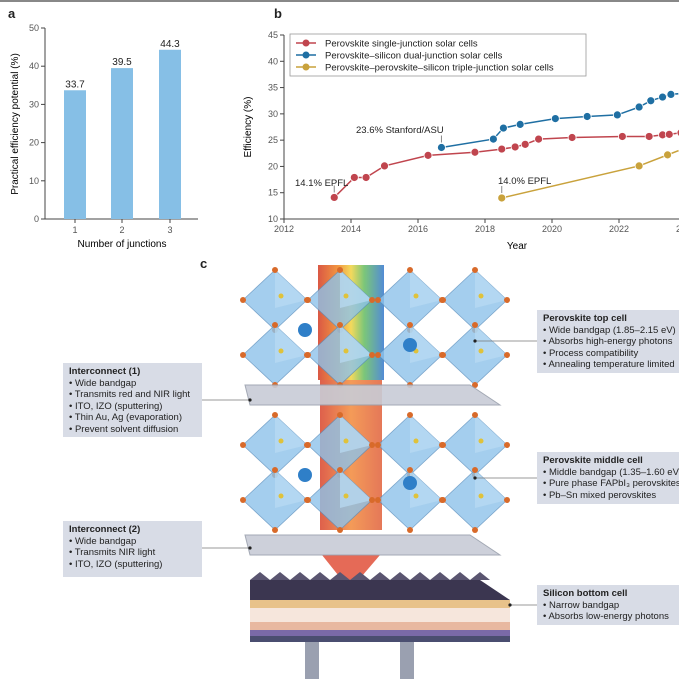  I want to click on y-tick-label: 40, so click(273, 61).